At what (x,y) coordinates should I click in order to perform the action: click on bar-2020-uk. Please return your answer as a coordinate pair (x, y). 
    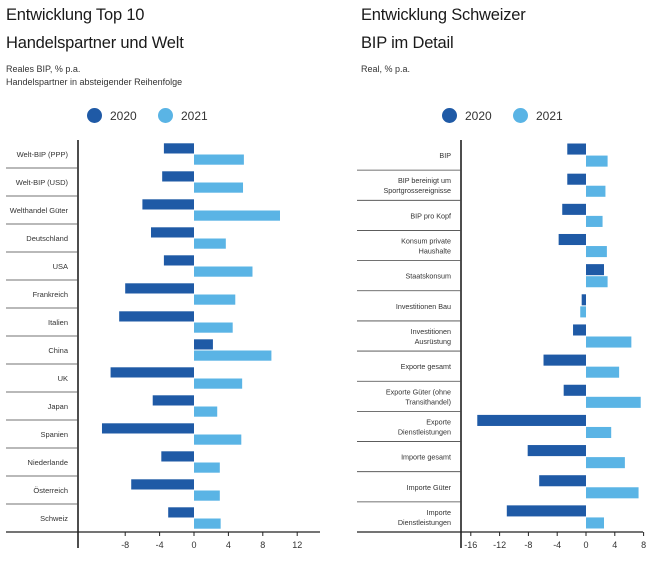
    Looking at the image, I should click on (152, 372).